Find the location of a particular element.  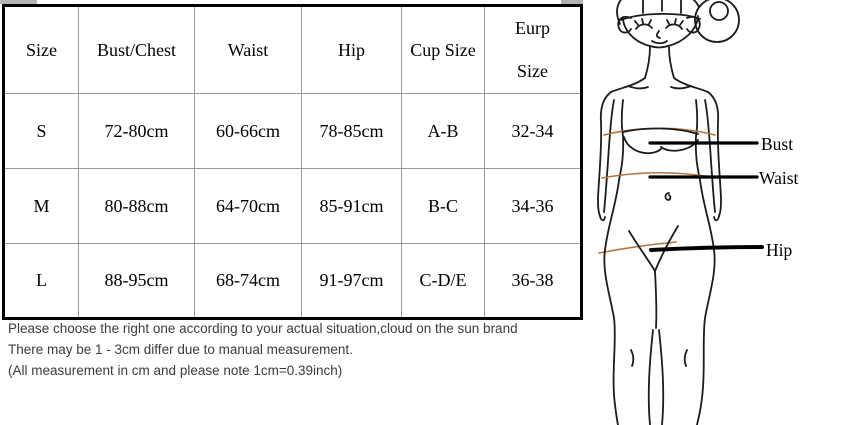

cell-waist: 60-66cm is located at coordinates (248, 131).